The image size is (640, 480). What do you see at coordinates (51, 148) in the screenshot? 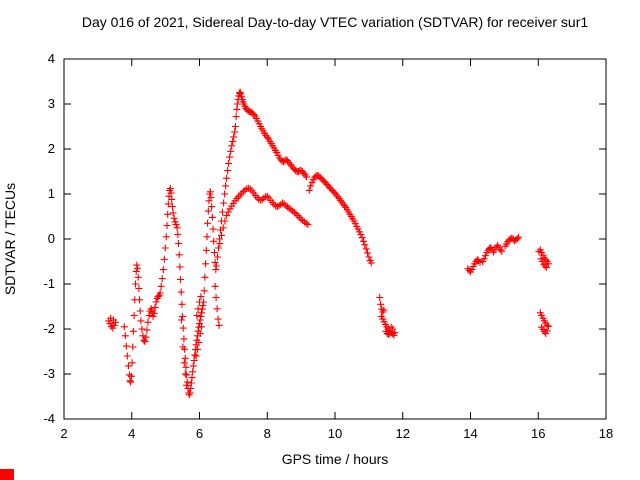
I see `y-tick-label: 2` at bounding box center [51, 148].